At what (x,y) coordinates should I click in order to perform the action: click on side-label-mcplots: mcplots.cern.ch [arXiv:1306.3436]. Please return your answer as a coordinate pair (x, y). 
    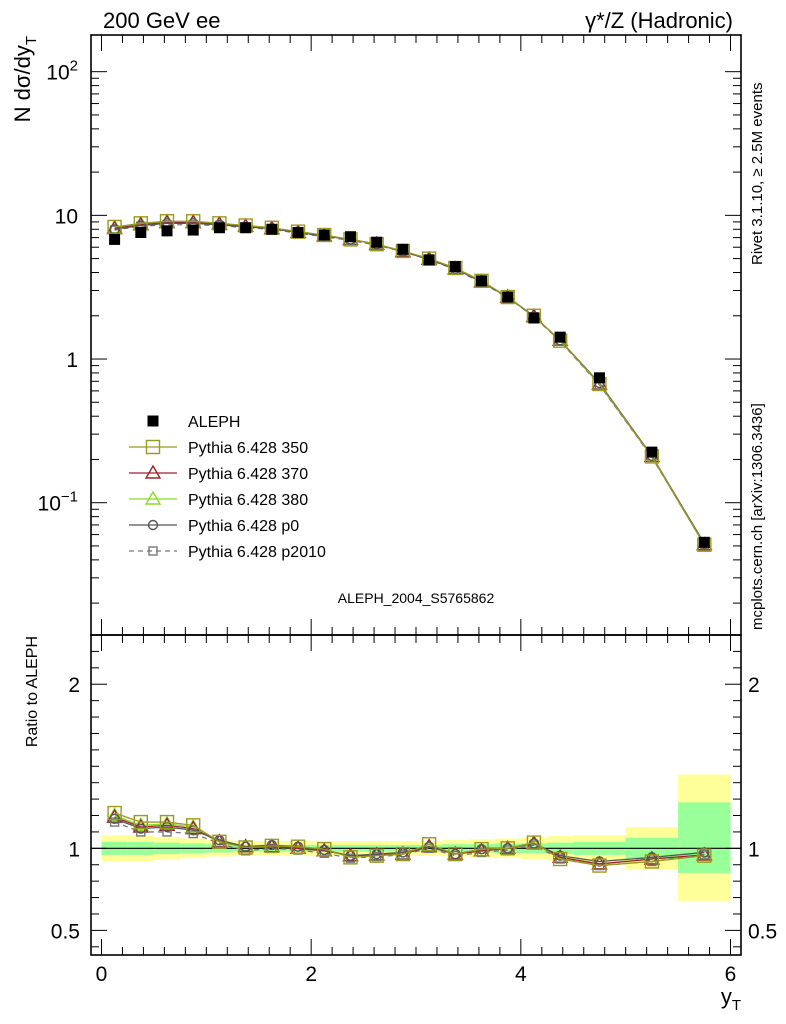
    Looking at the image, I should click on (757, 516).